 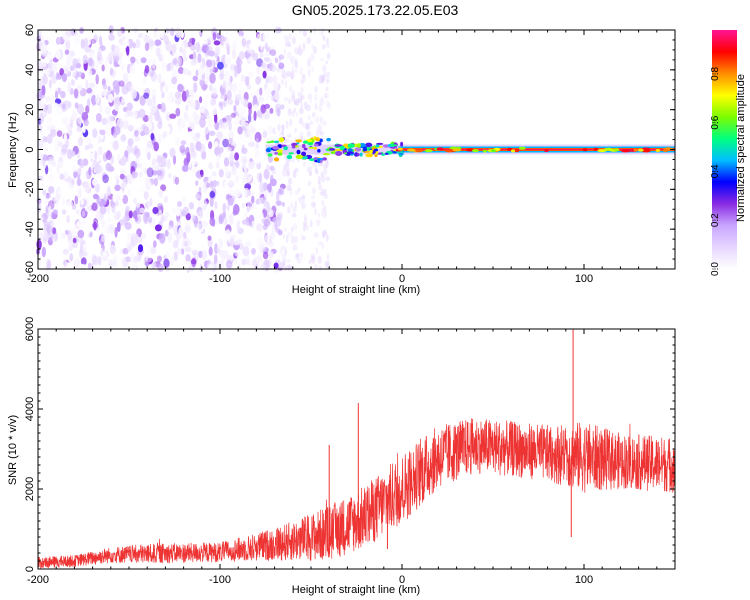 What do you see at coordinates (30, 149) in the screenshot?
I see `y-tick-label: 0` at bounding box center [30, 149].